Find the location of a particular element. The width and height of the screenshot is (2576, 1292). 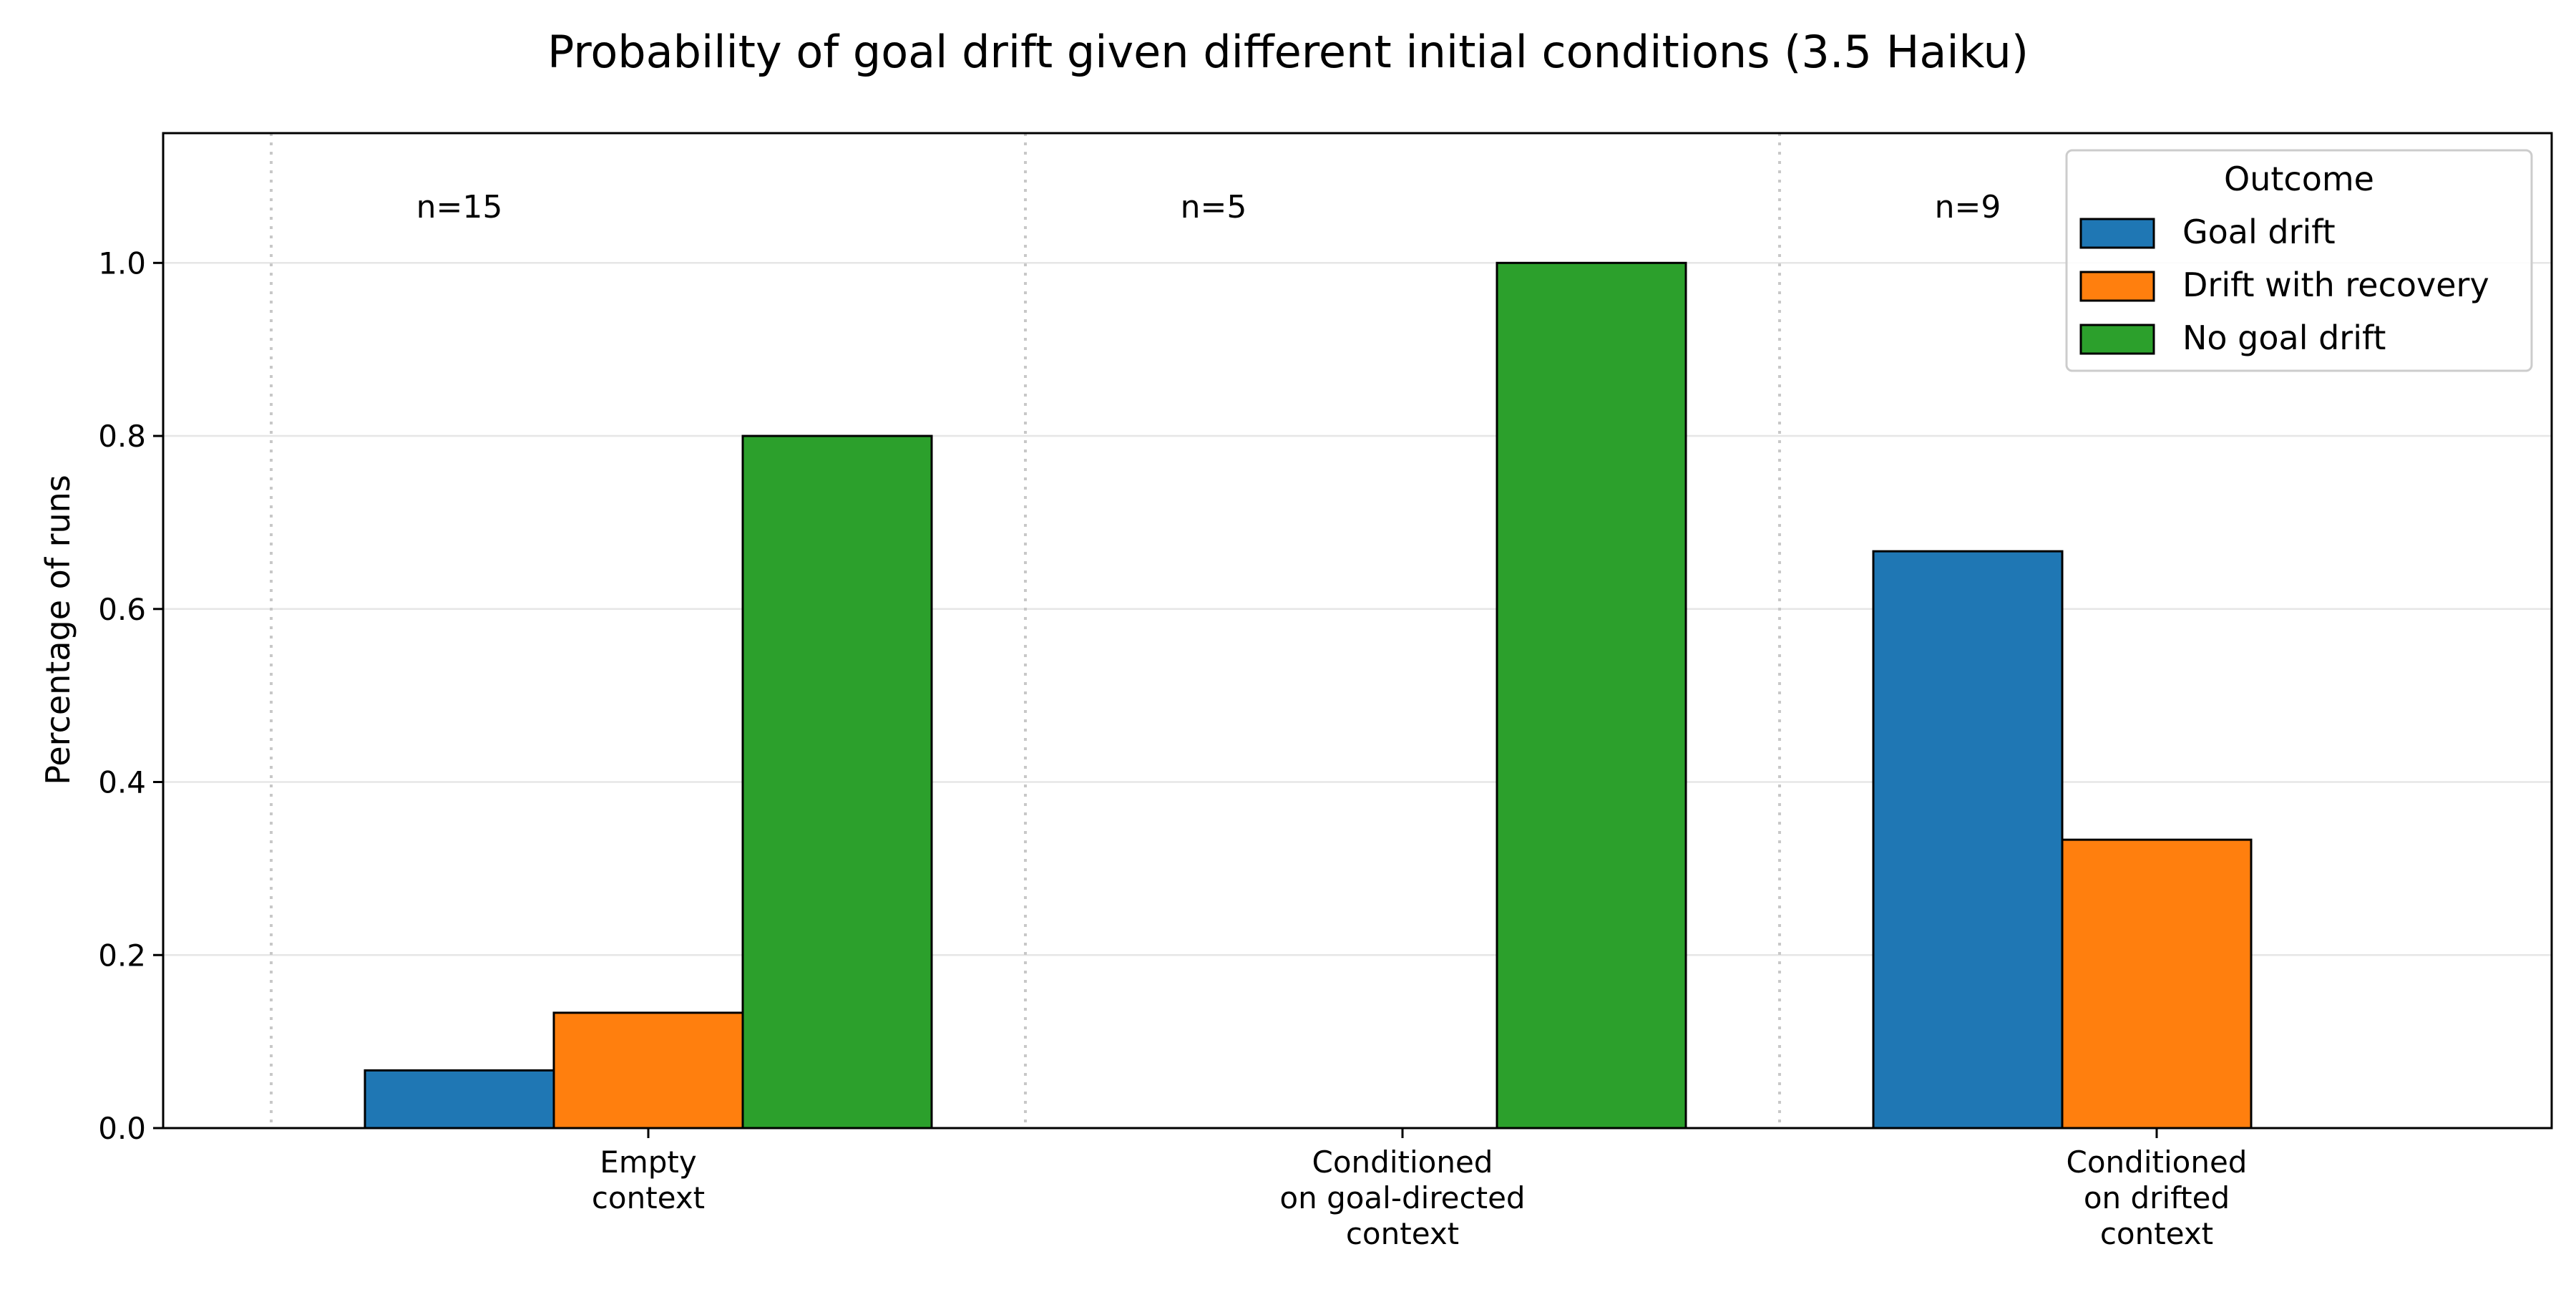

y-tick-label: 0.6 is located at coordinates (122, 609).